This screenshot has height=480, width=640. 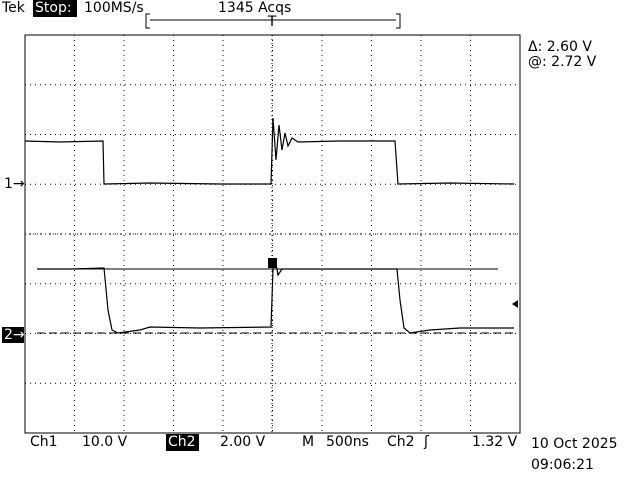 I want to click on cursor-at: @: 2.72 V, so click(x=562, y=62).